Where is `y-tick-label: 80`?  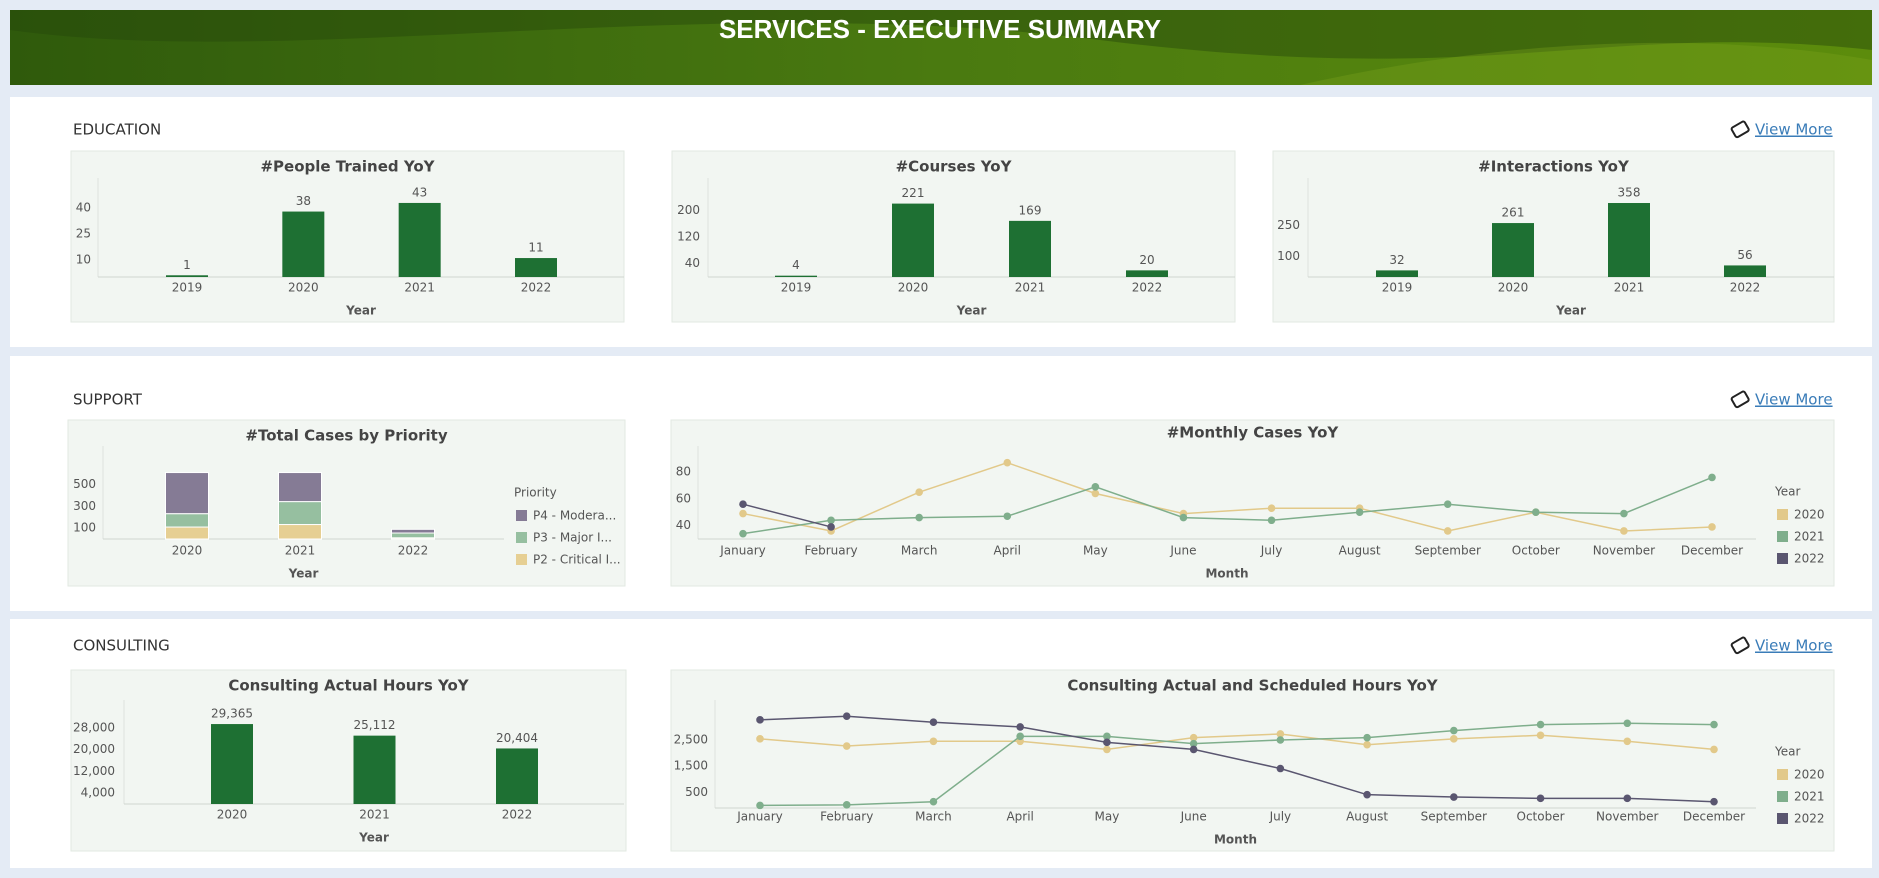
y-tick-label: 80 is located at coordinates (683, 472).